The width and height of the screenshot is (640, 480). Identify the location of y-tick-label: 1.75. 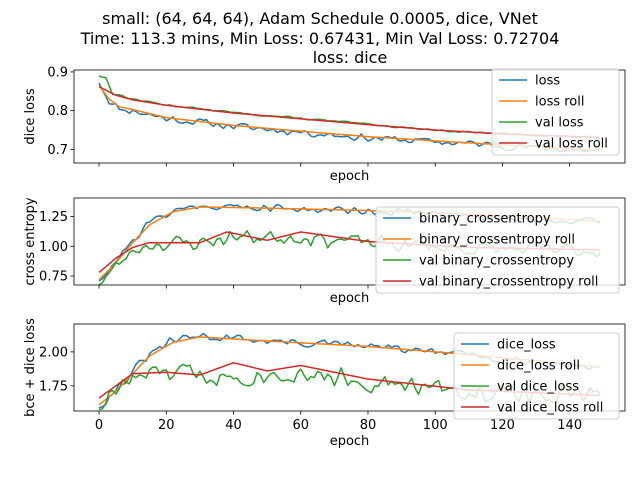
(53, 386).